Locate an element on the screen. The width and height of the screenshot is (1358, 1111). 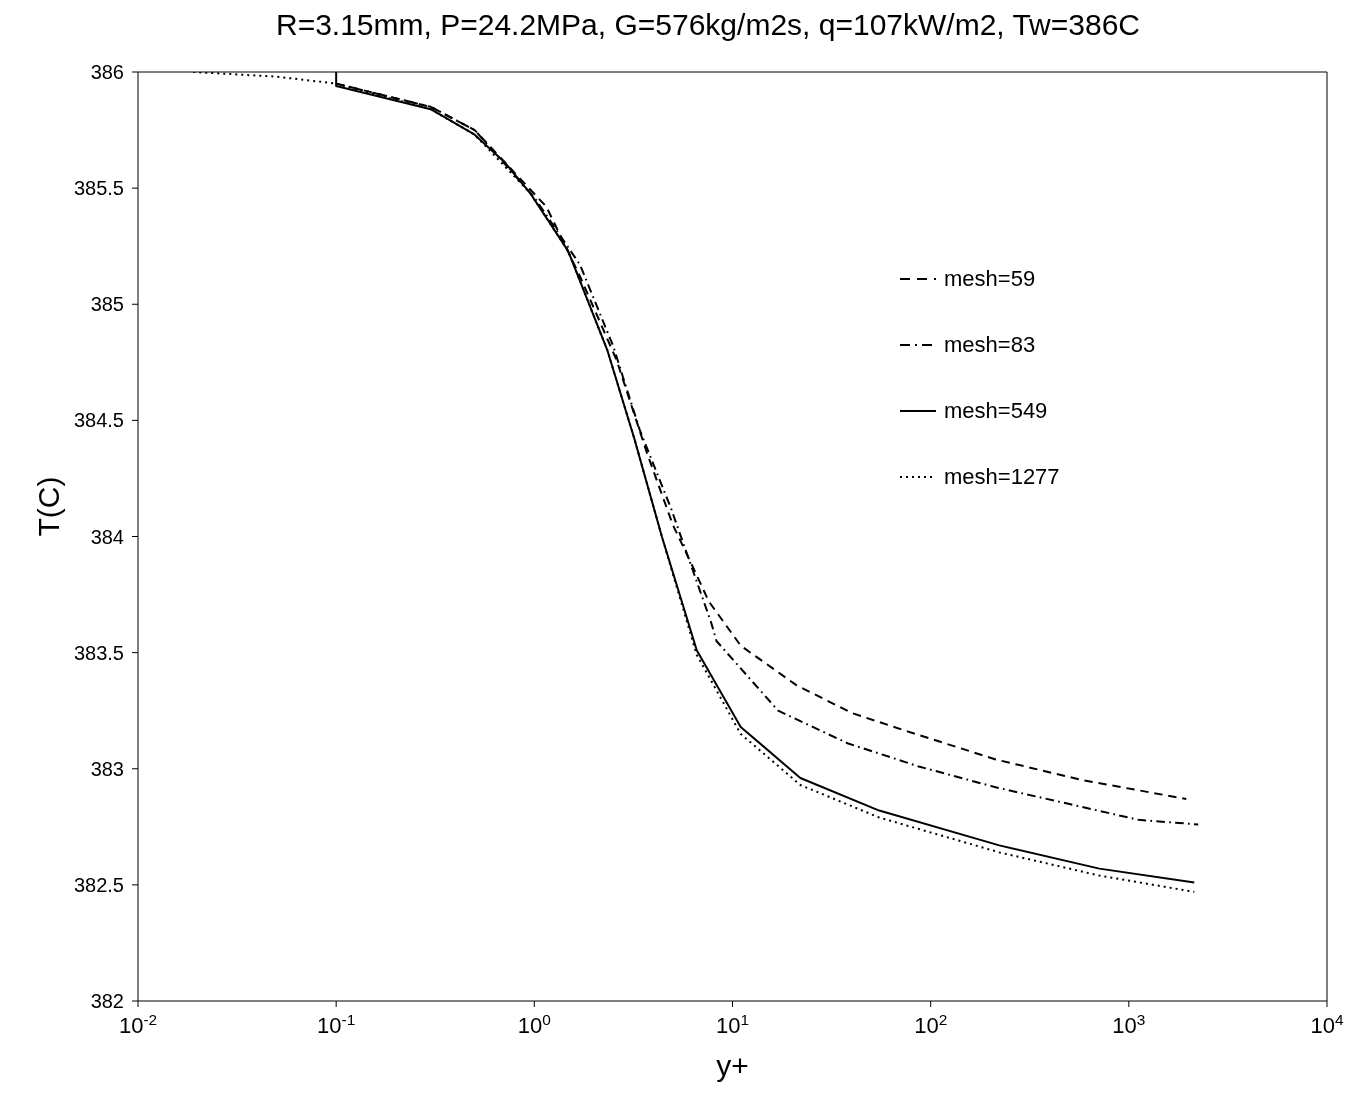
x-tick-label: 10$^{3}$ is located at coordinates (1129, 1024).